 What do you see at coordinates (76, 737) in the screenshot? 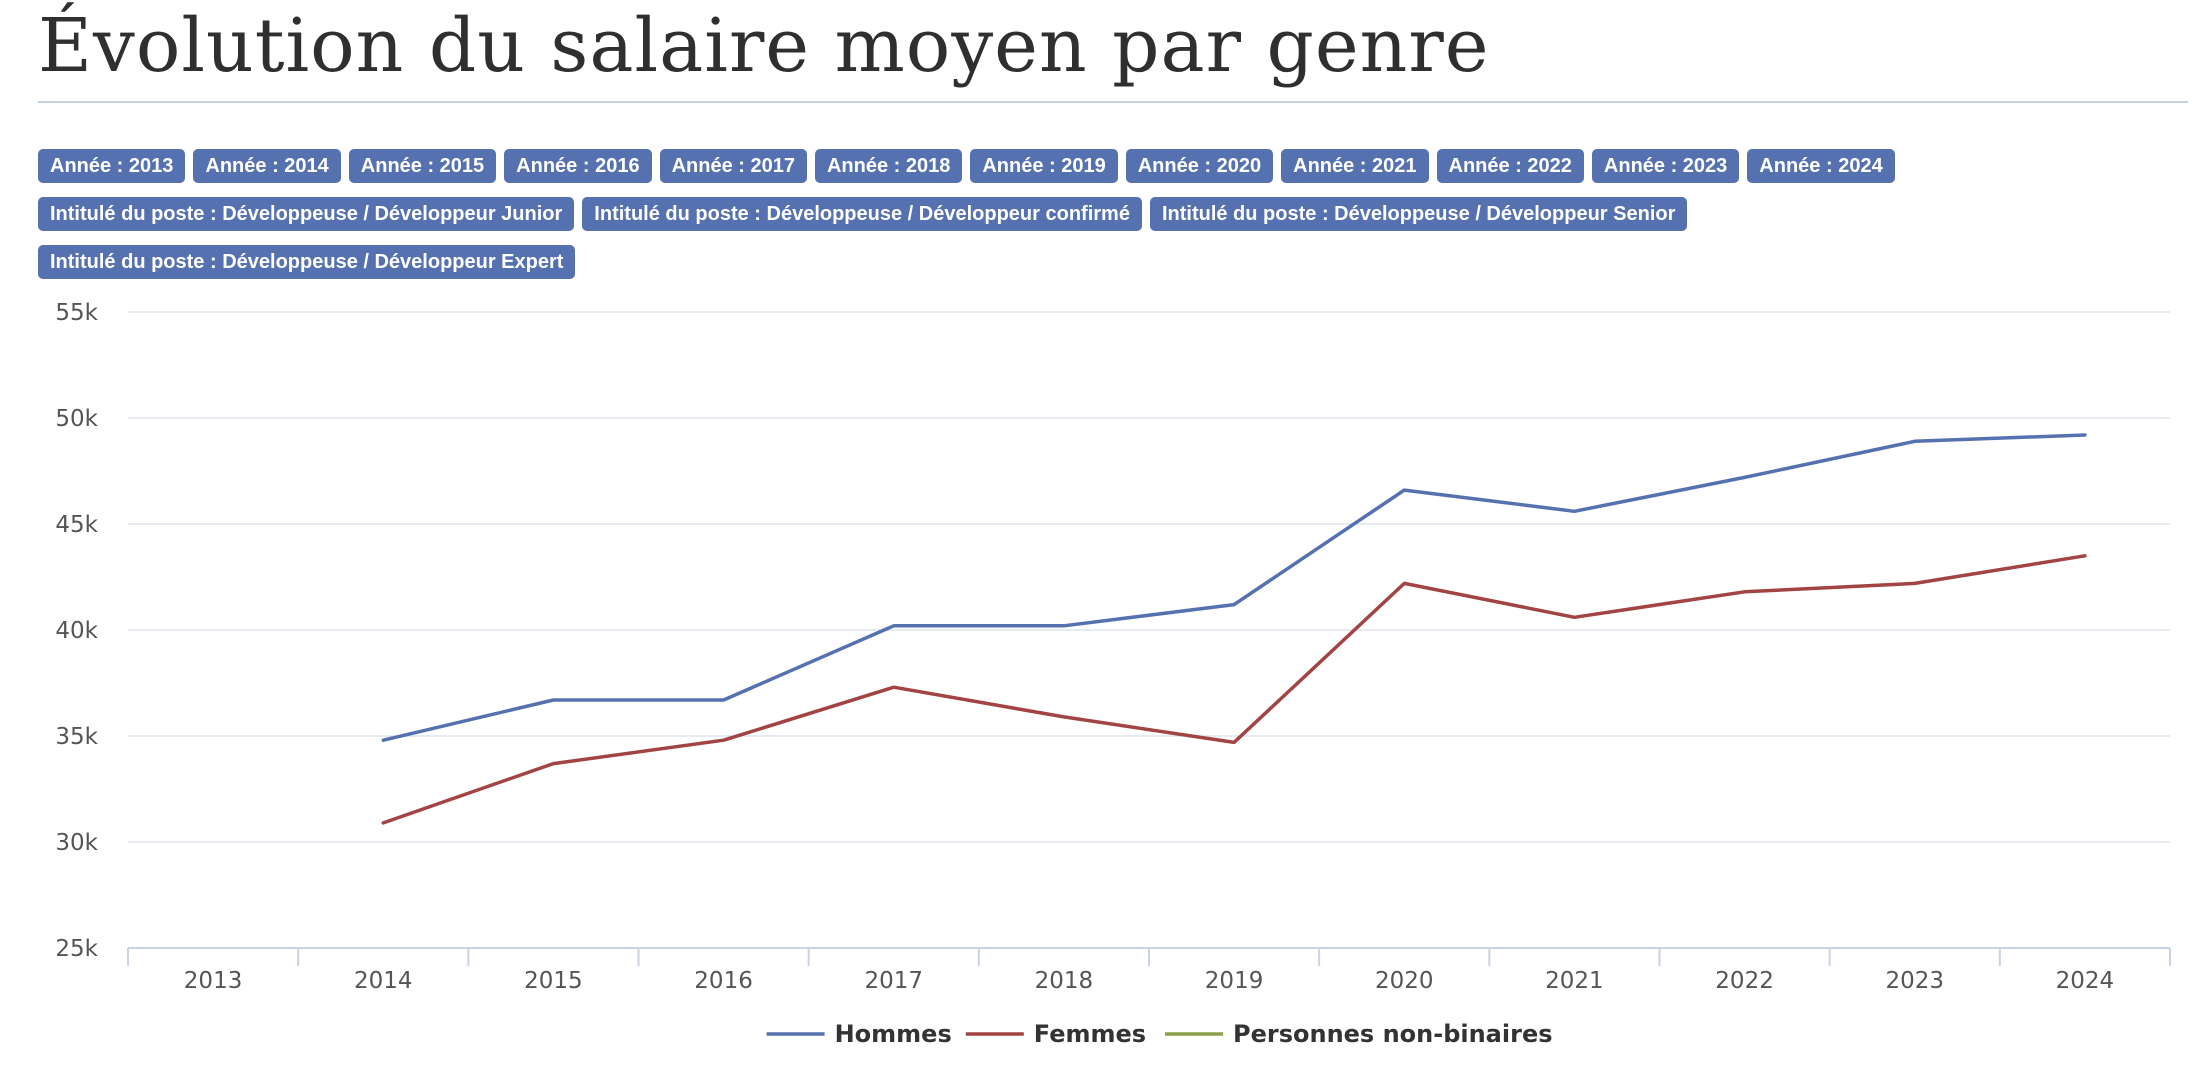
I see `y-tick-label: 35k` at bounding box center [76, 737].